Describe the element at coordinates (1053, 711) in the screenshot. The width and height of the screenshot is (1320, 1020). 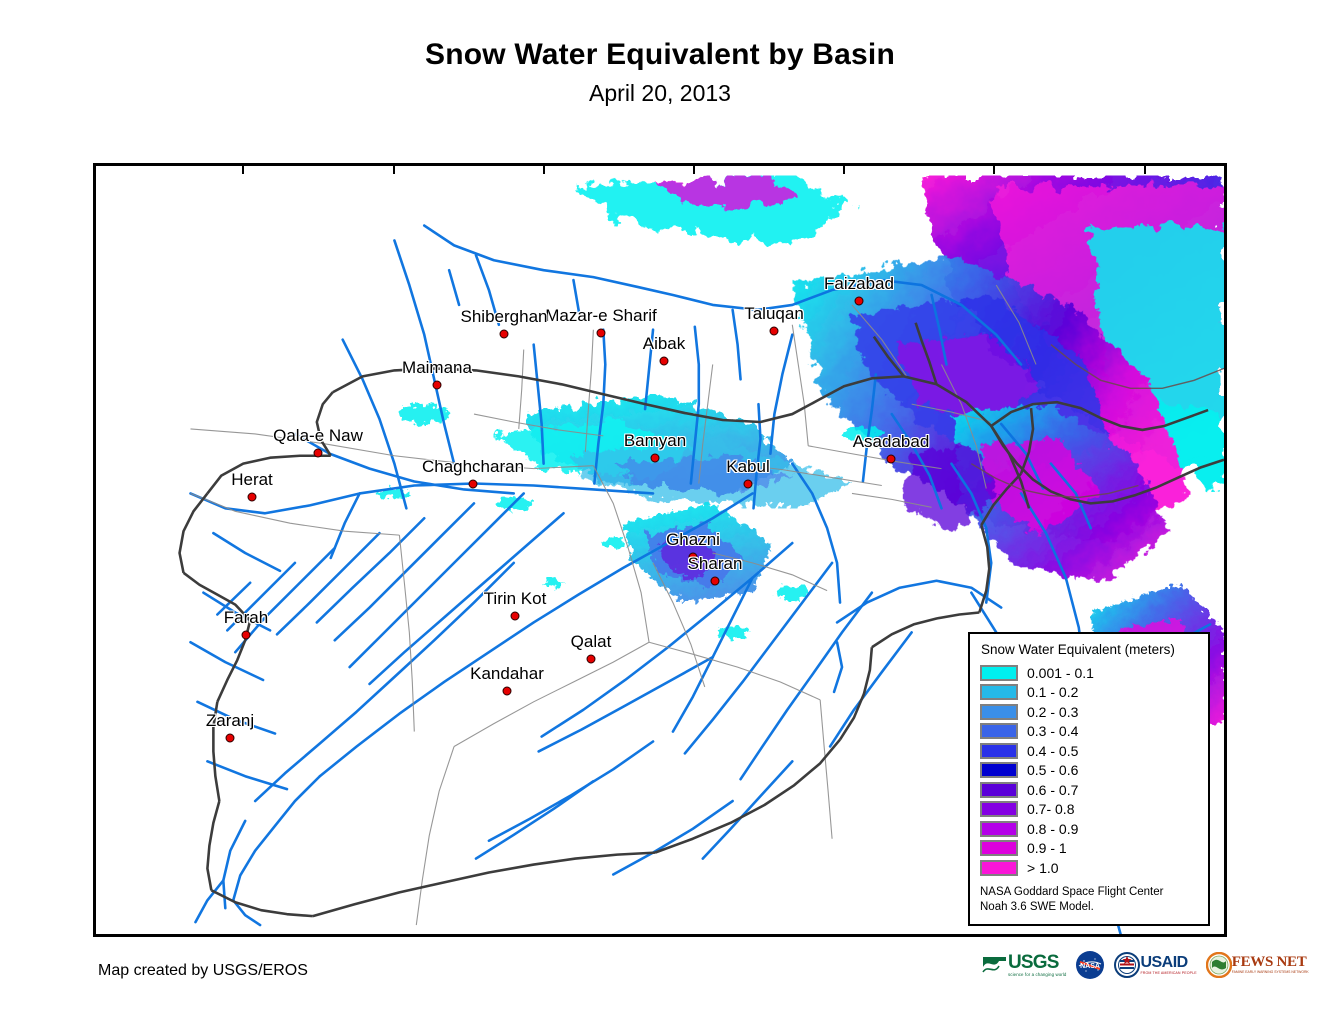
I see `legend-label: 0.2 - 0.3` at that location.